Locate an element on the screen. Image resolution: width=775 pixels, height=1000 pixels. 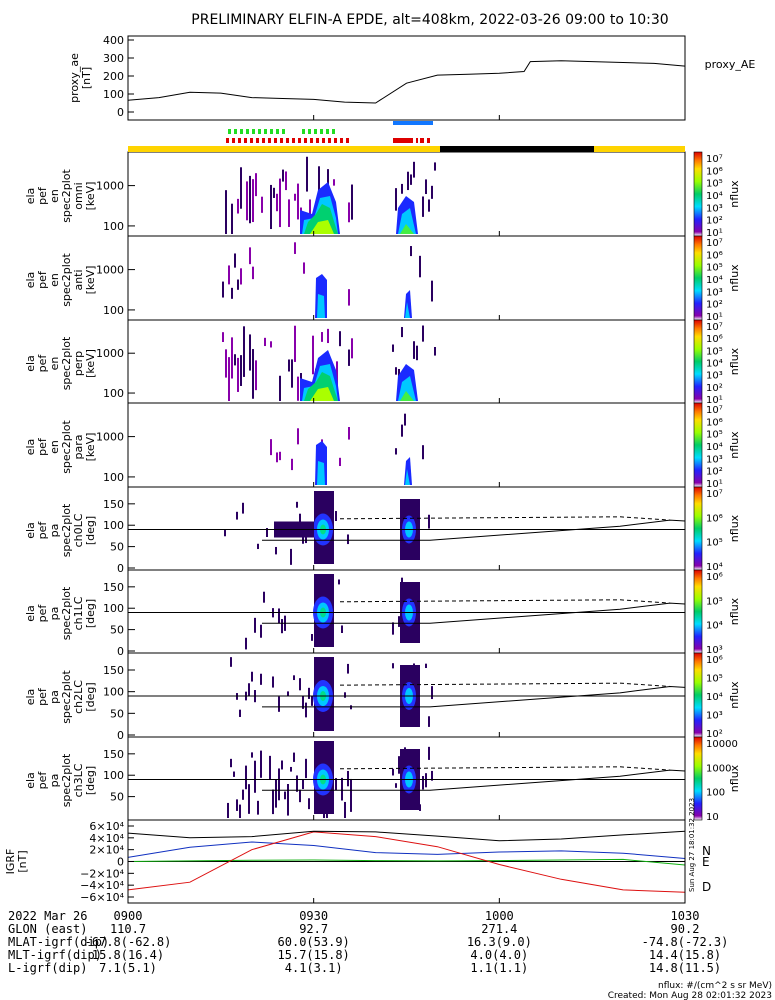
footer-value: 271.4 is located at coordinates (499, 929).